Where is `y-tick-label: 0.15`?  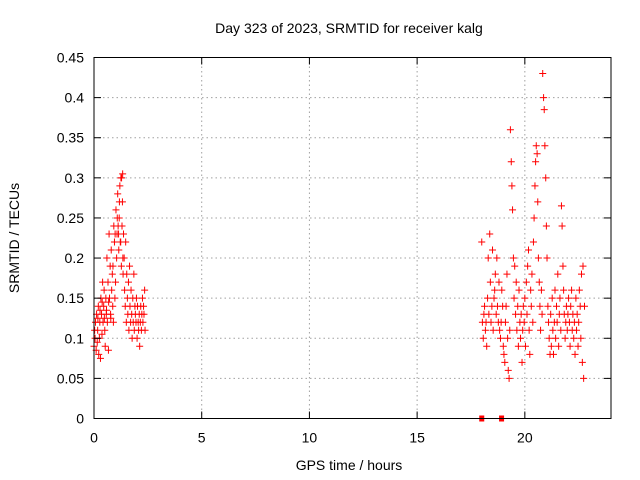 y-tick-label: 0.15 is located at coordinates (70, 298).